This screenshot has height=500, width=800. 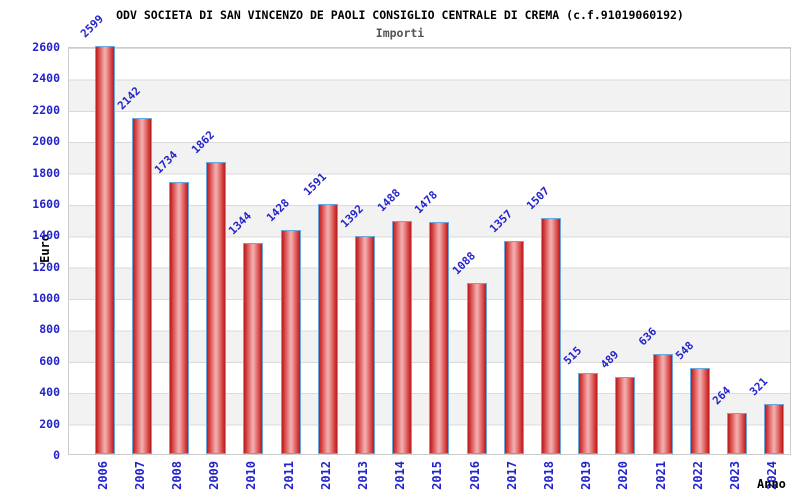 I want to click on chart-subtitle: Importi, so click(x=400, y=33).